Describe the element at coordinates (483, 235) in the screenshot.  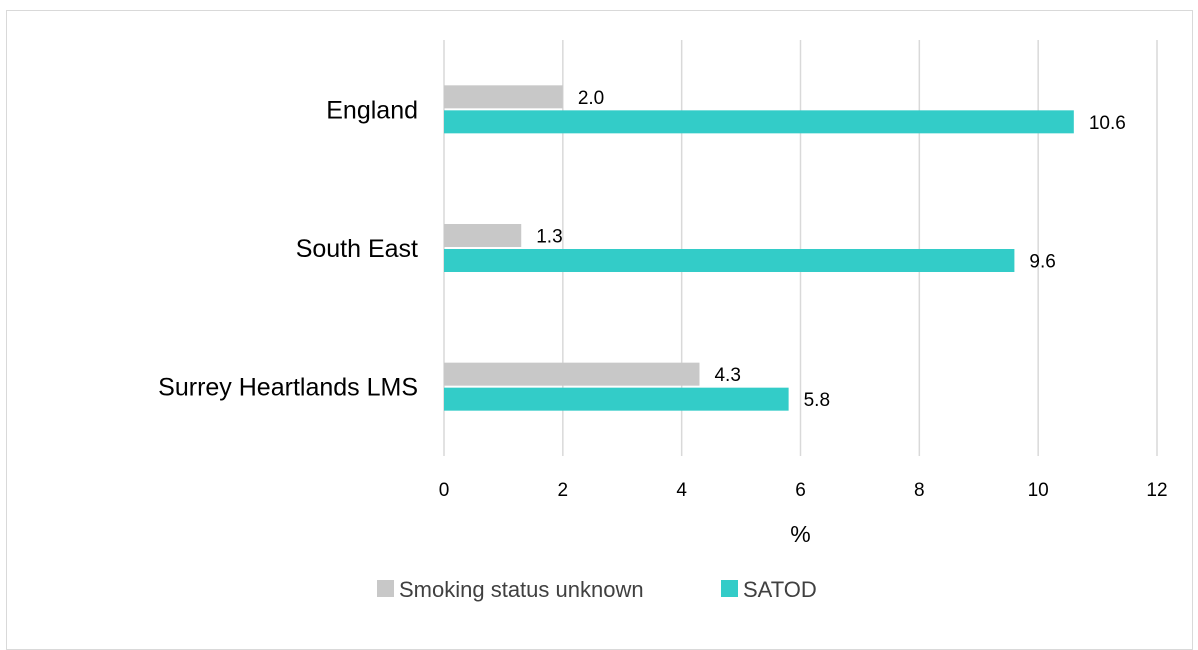
I see `bar-smoking-status-unknown-south-east` at that location.